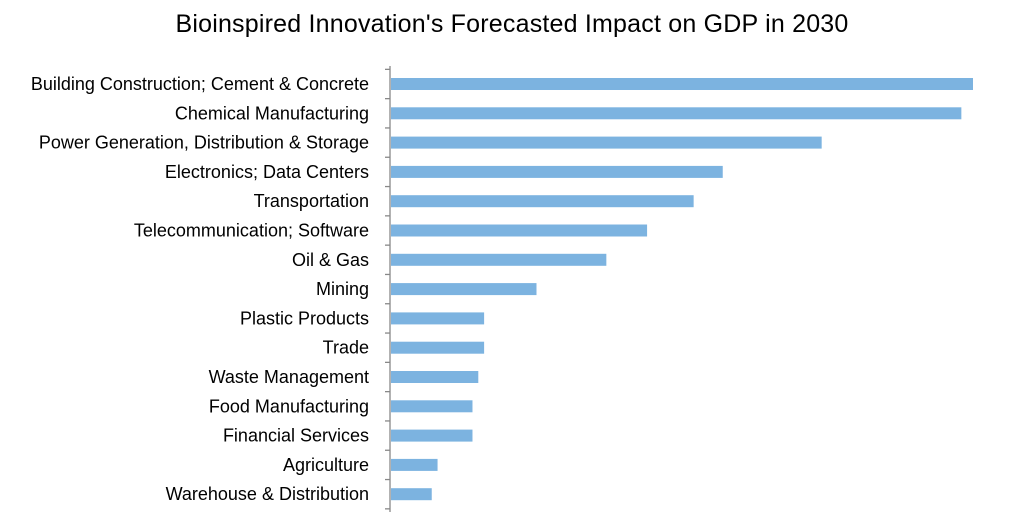  What do you see at coordinates (272, 113) in the screenshot?
I see `category-label: Chemical Manufacturing` at bounding box center [272, 113].